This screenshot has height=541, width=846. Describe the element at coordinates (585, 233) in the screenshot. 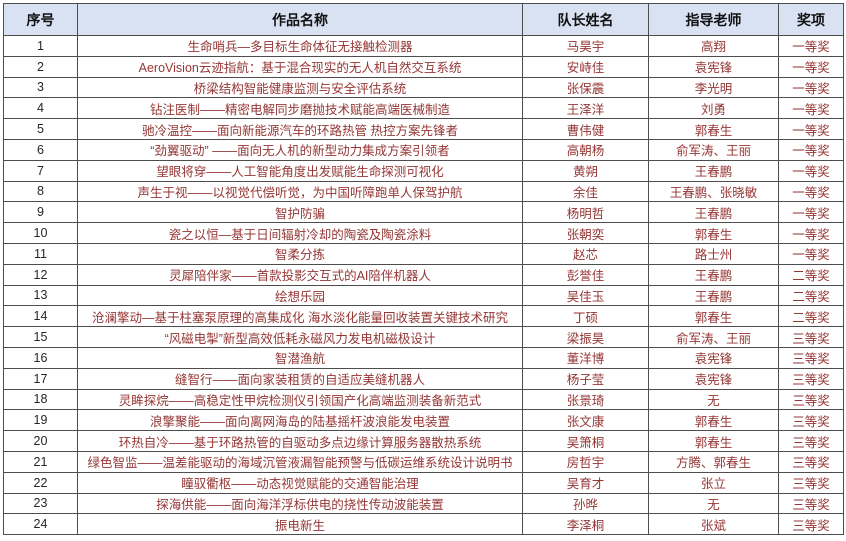

I see `captain-cell: 张朝奕` at that location.